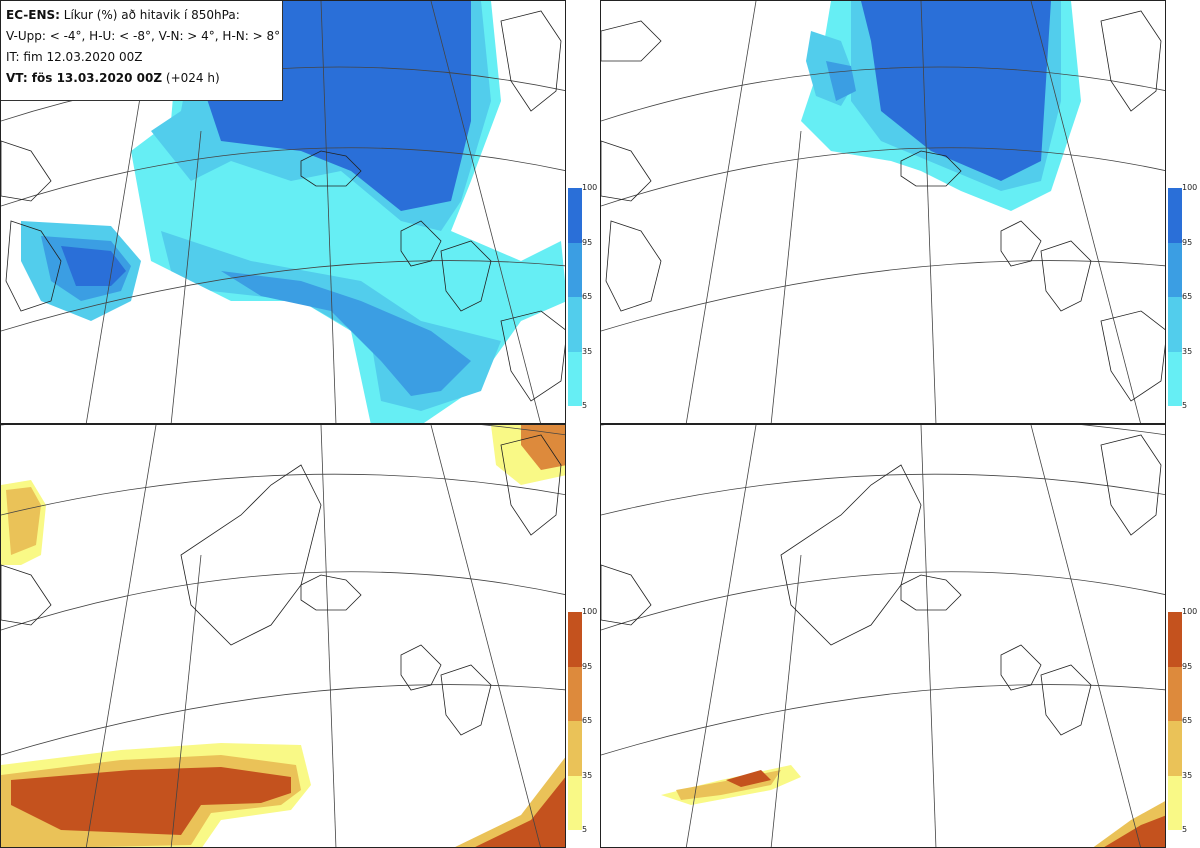  What do you see at coordinates (84, 78) in the screenshot?
I see `info-valid-time: VT: fös 13.03.2020 00Z` at bounding box center [84, 78].